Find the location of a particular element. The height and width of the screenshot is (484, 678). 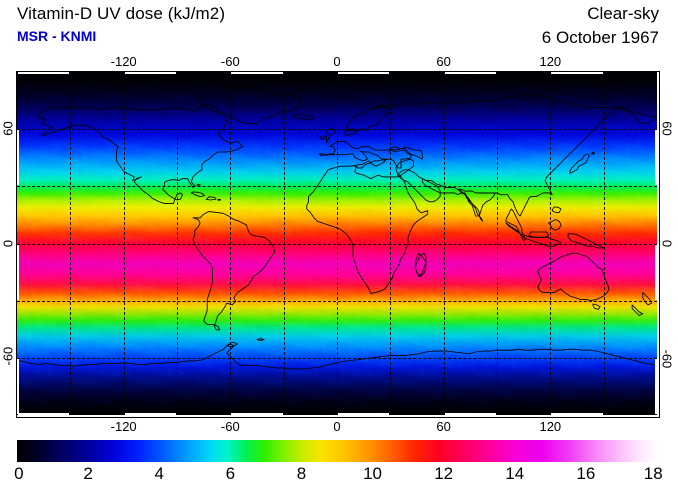

page-title: Vitamin-D UV dose (kJ/m2) is located at coordinates (121, 13).